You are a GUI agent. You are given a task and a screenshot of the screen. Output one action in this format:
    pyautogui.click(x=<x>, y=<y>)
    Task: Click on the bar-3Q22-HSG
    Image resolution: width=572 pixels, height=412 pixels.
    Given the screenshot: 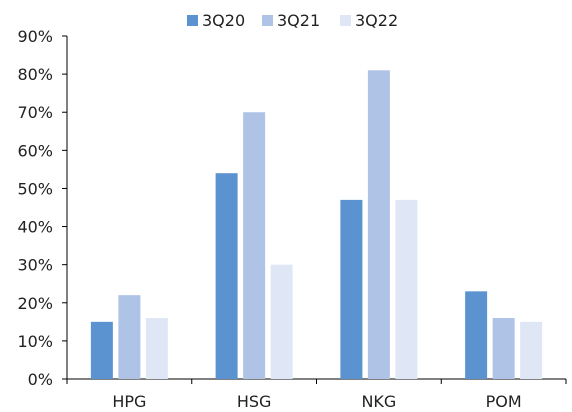 What is the action you would take?
    pyautogui.click(x=281, y=321)
    